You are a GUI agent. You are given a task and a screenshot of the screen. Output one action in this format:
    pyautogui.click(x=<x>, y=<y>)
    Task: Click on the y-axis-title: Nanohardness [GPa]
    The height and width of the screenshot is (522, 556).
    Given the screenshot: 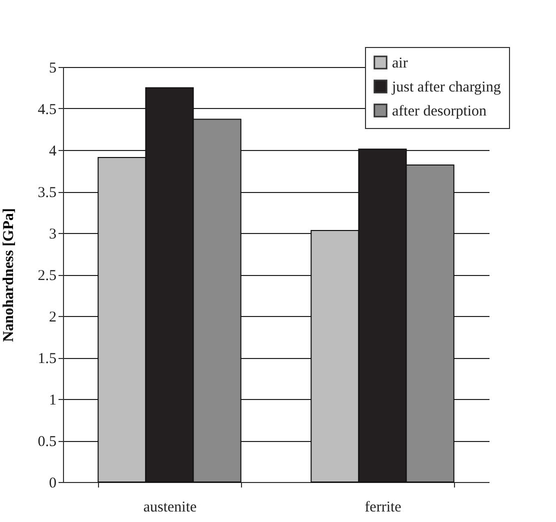 What is the action you would take?
    pyautogui.click(x=8, y=275)
    